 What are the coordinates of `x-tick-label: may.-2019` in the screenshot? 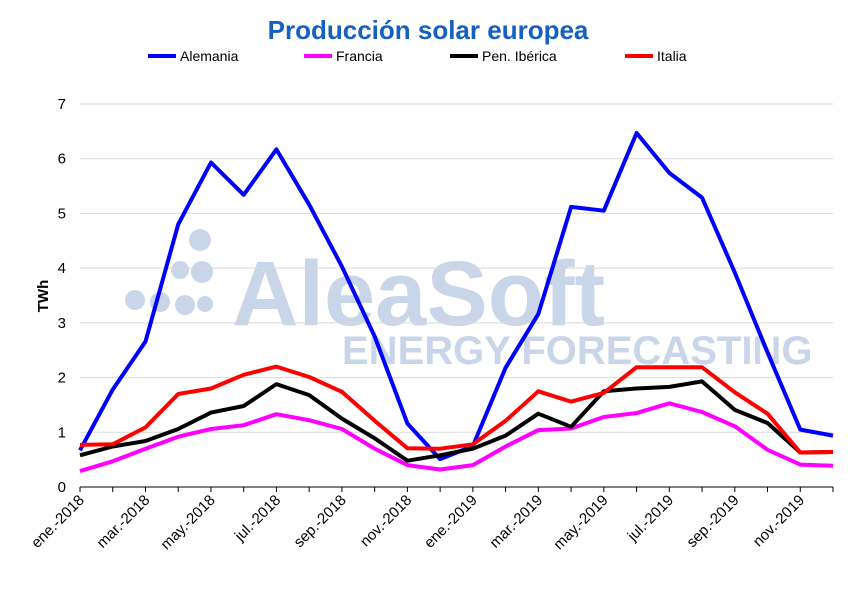 It's located at (580, 522).